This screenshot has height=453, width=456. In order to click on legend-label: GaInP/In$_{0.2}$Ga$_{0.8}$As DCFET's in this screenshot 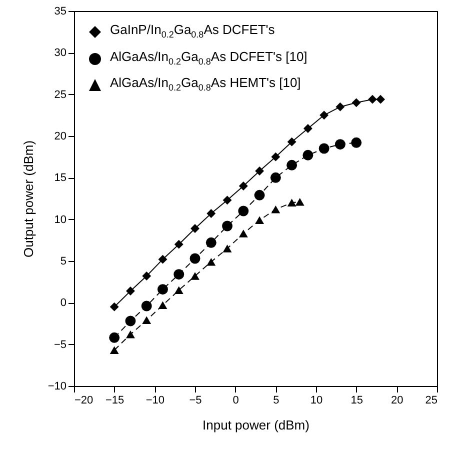, I will do `click(192, 31)`.